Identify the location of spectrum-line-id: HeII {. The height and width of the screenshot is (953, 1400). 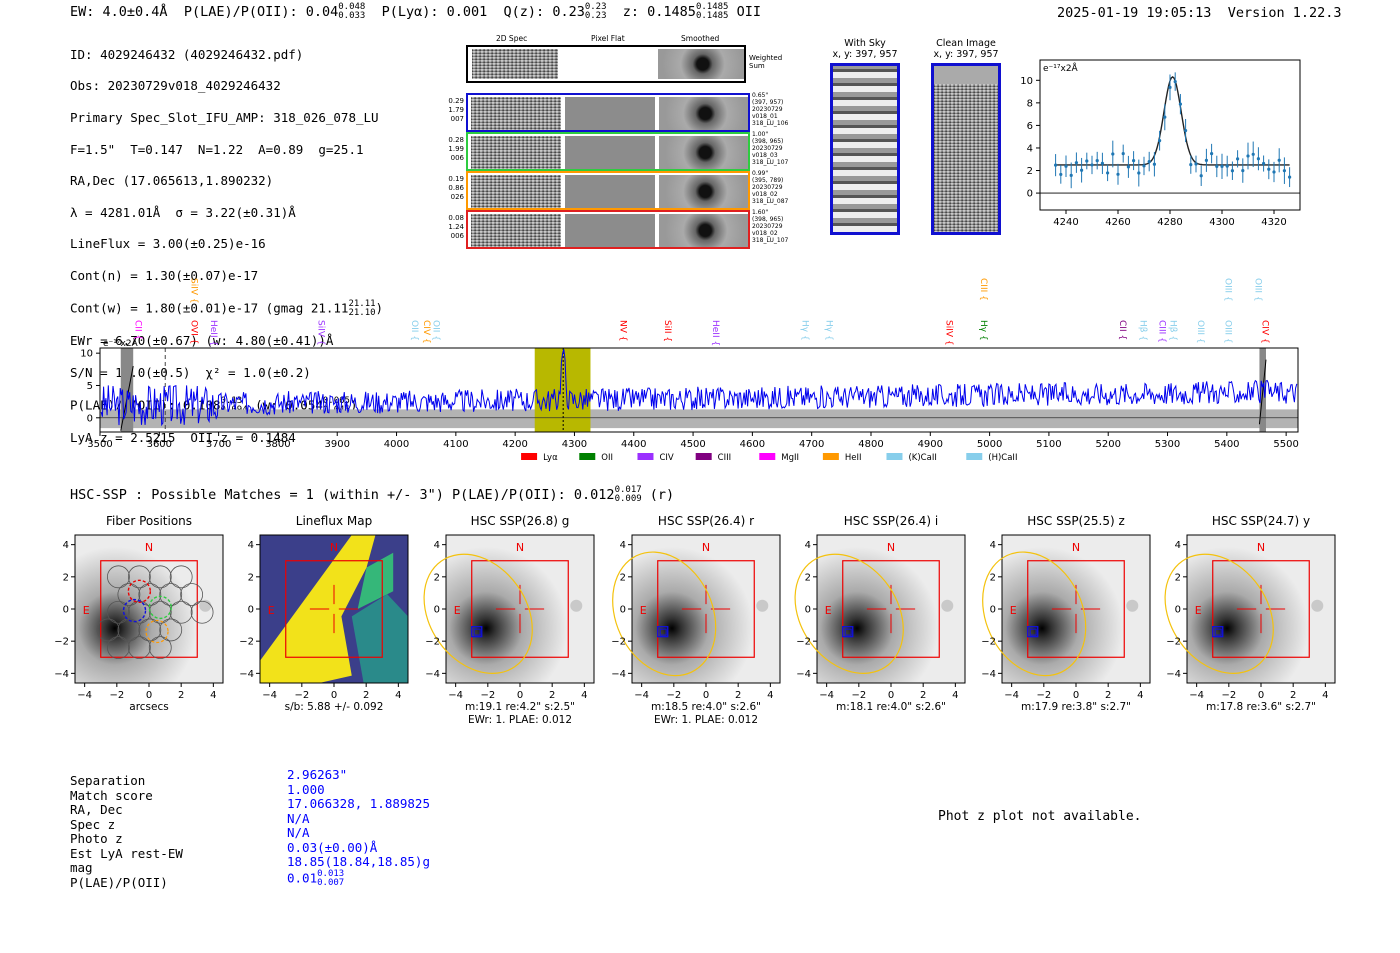
(715, 333).